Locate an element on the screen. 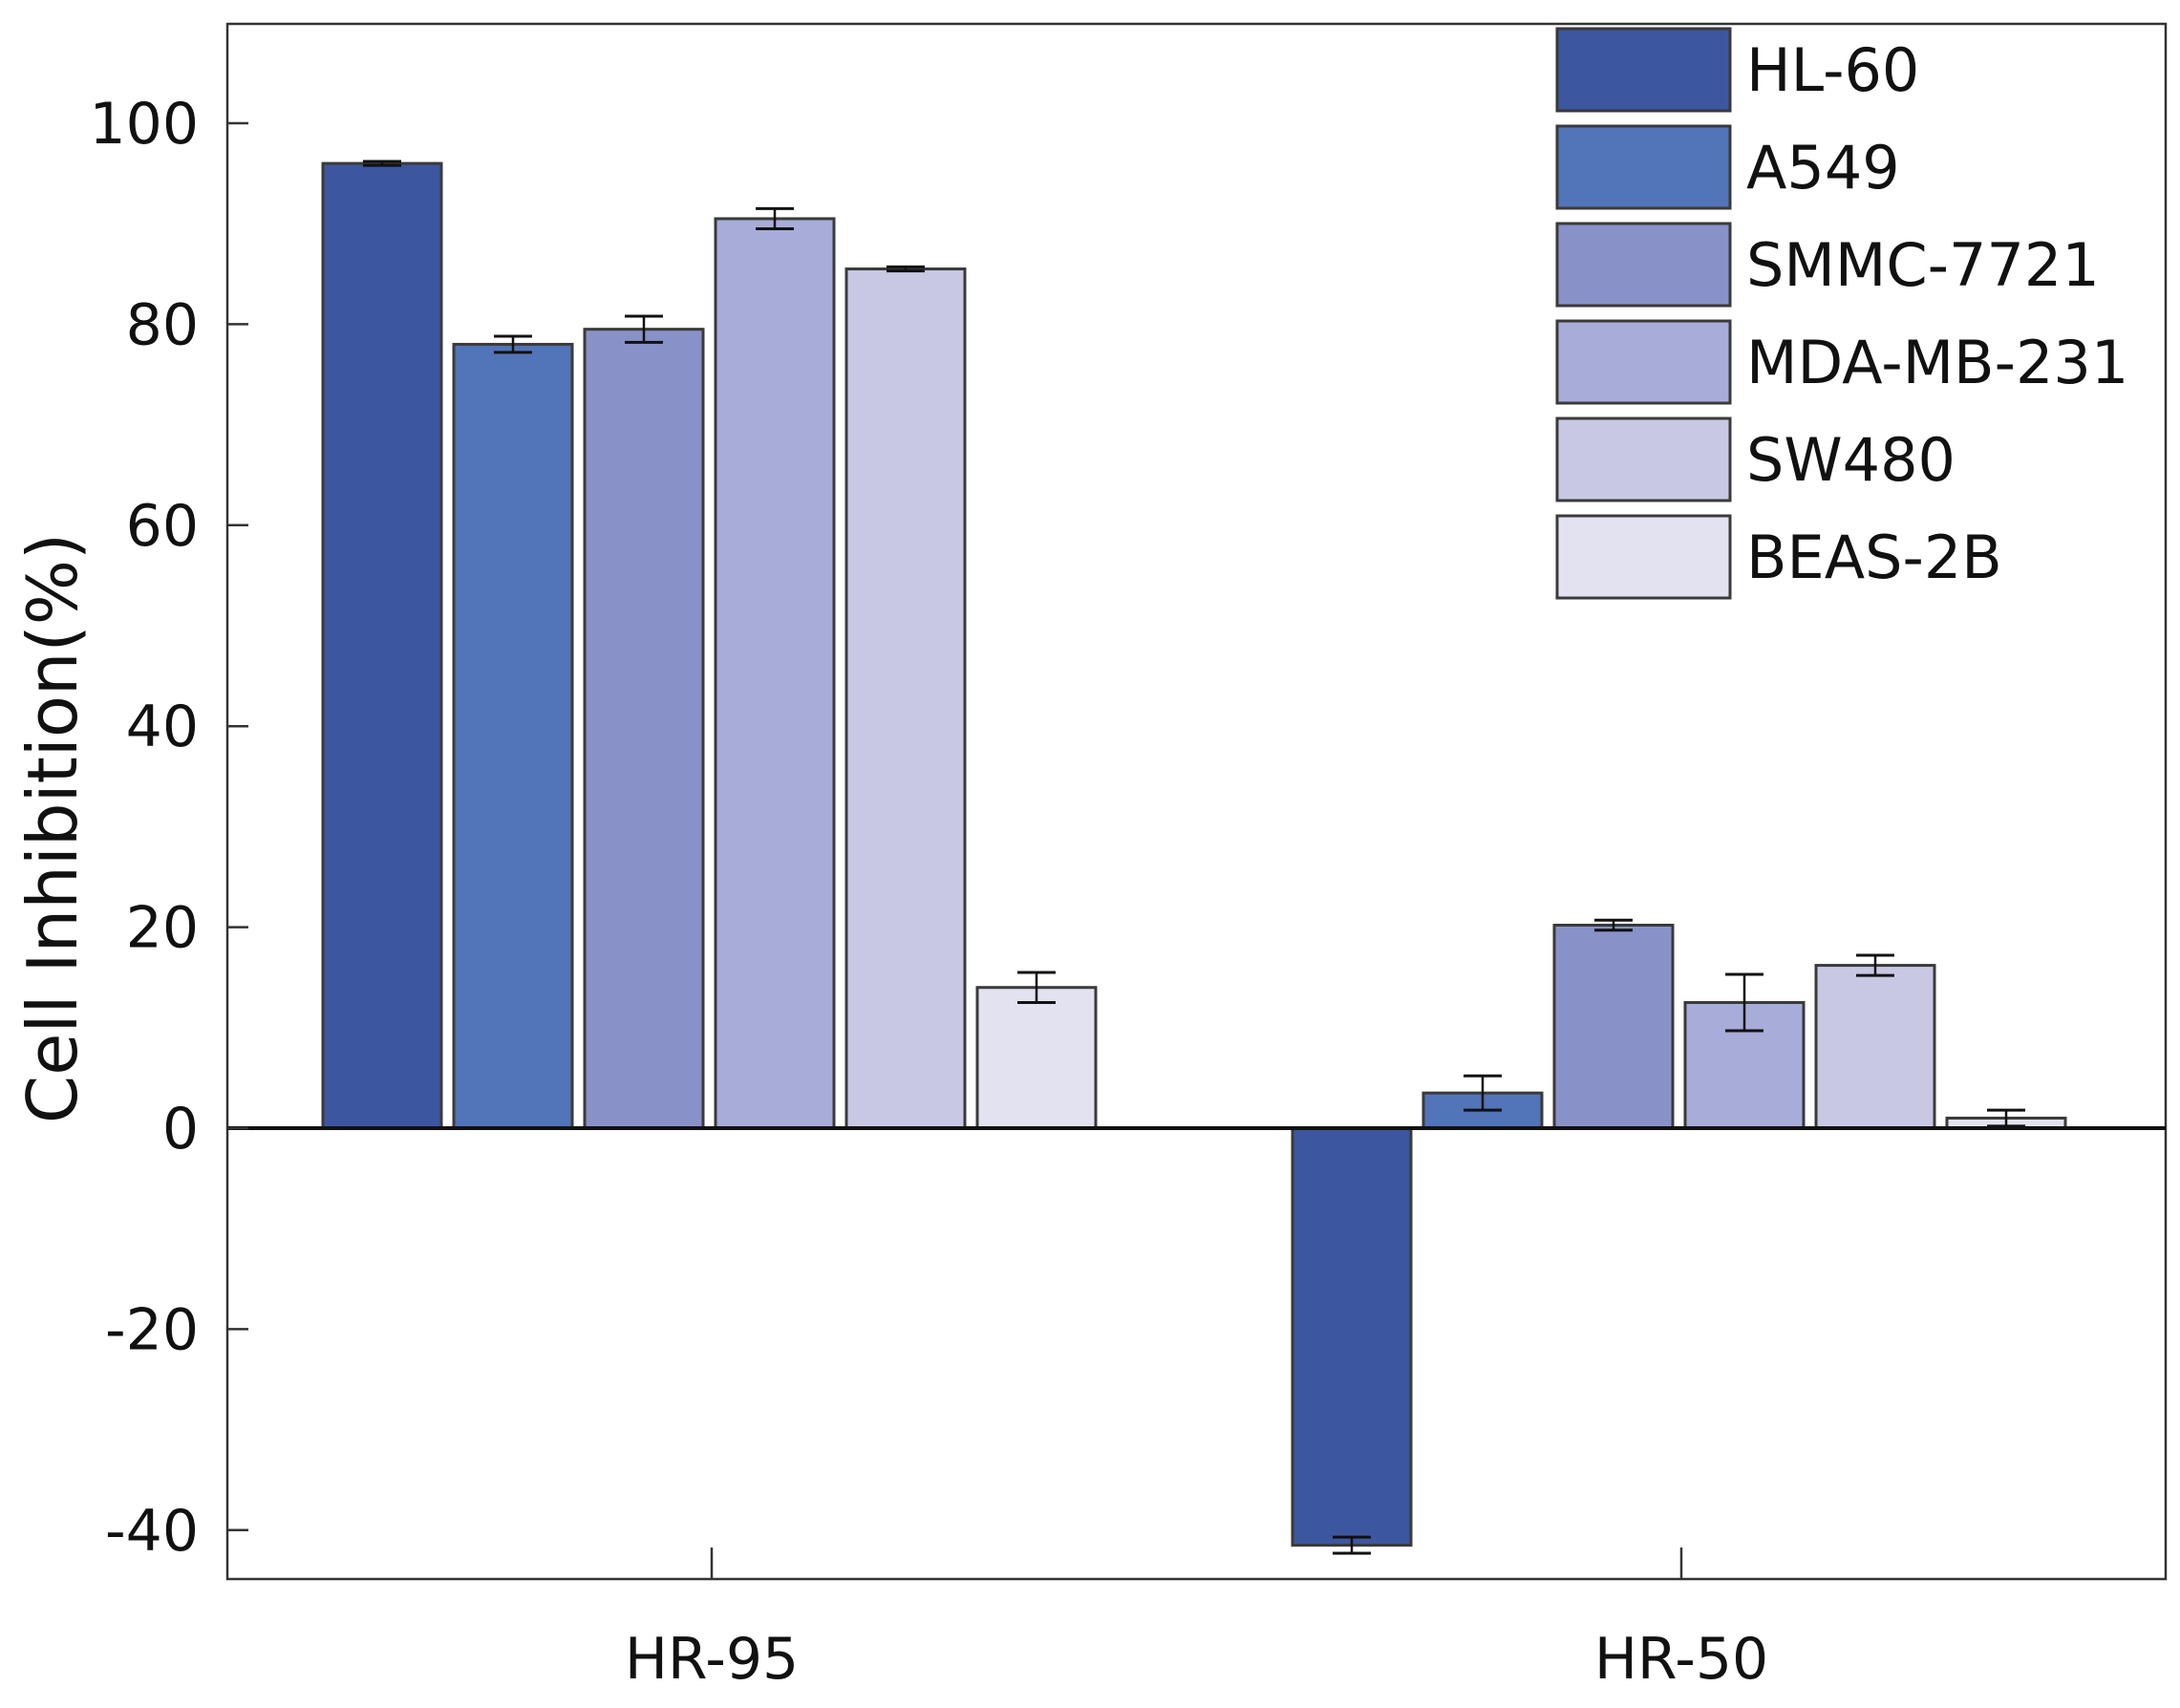 The width and height of the screenshot is (2180, 1708). legend-label: SMMC-7721 is located at coordinates (1923, 265).